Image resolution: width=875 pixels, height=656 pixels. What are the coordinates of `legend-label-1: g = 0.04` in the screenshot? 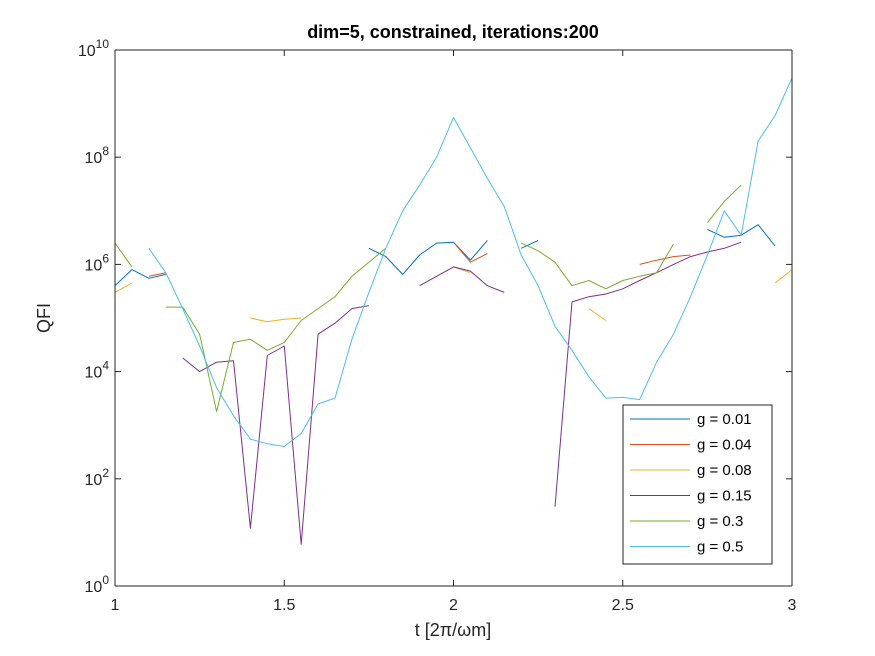 It's located at (724, 445).